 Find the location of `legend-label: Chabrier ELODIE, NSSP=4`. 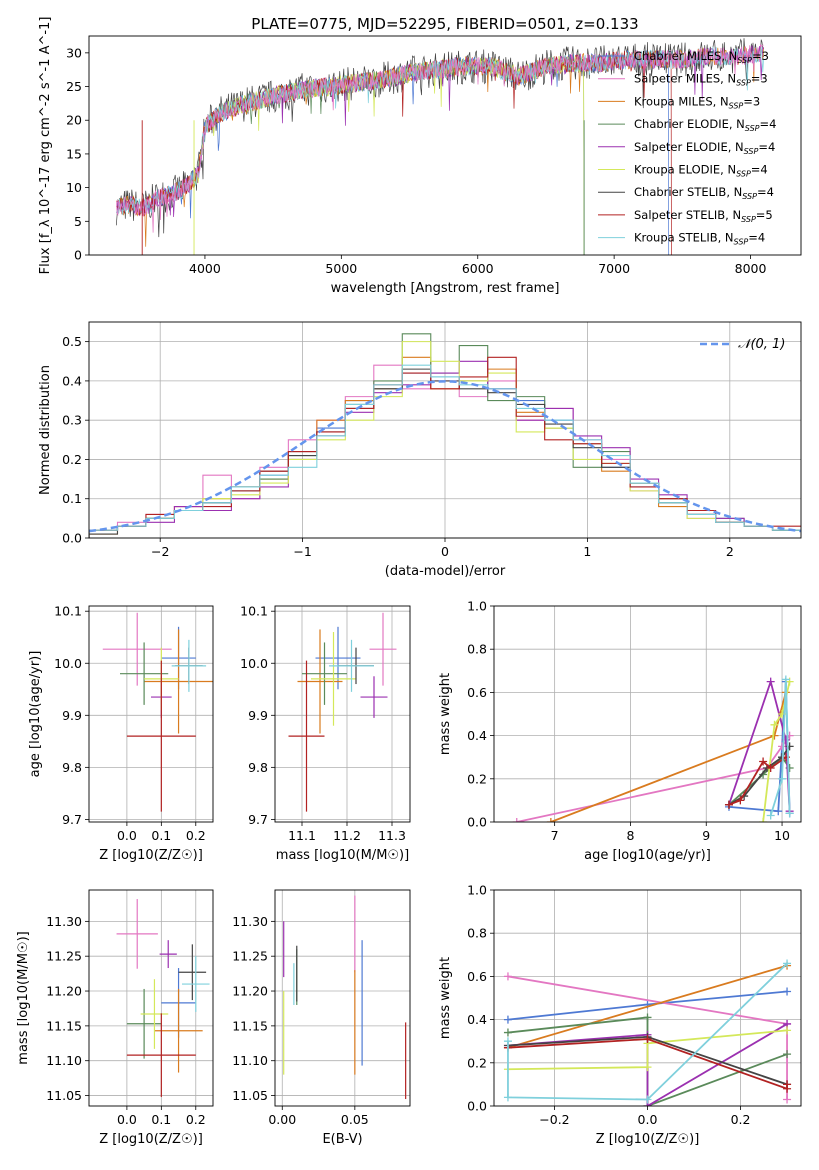

legend-label: Chabrier ELODIE, NSSP=4 is located at coordinates (705, 125).